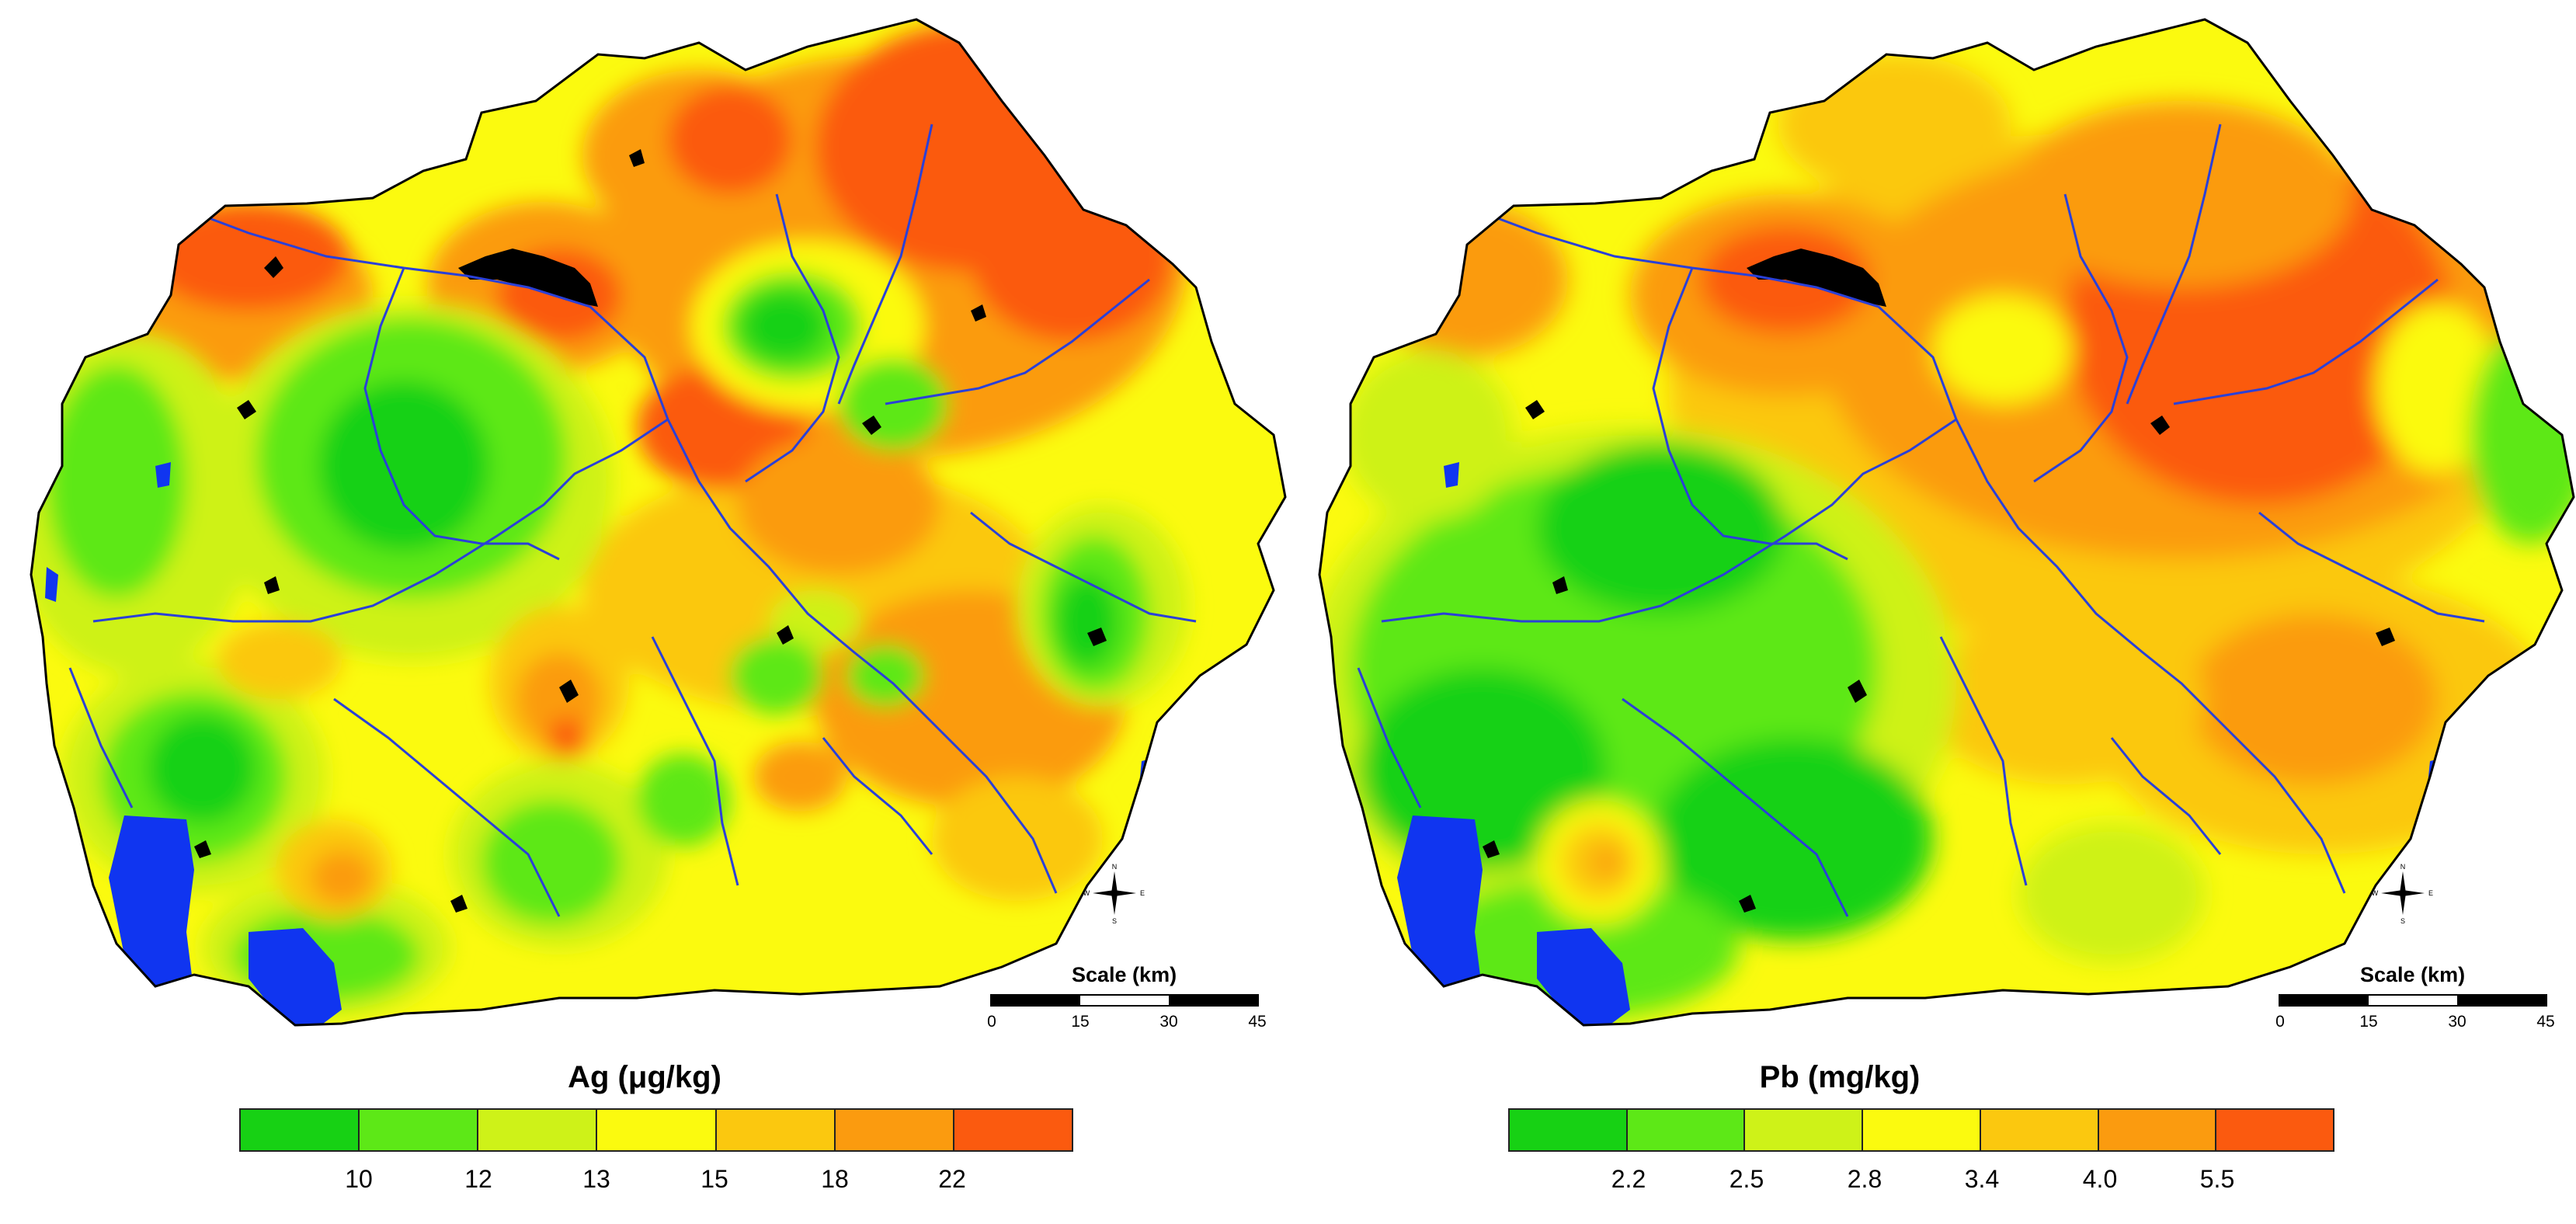  What do you see at coordinates (359, 1179) in the screenshot?
I see `legend-break-label: 10` at bounding box center [359, 1179].